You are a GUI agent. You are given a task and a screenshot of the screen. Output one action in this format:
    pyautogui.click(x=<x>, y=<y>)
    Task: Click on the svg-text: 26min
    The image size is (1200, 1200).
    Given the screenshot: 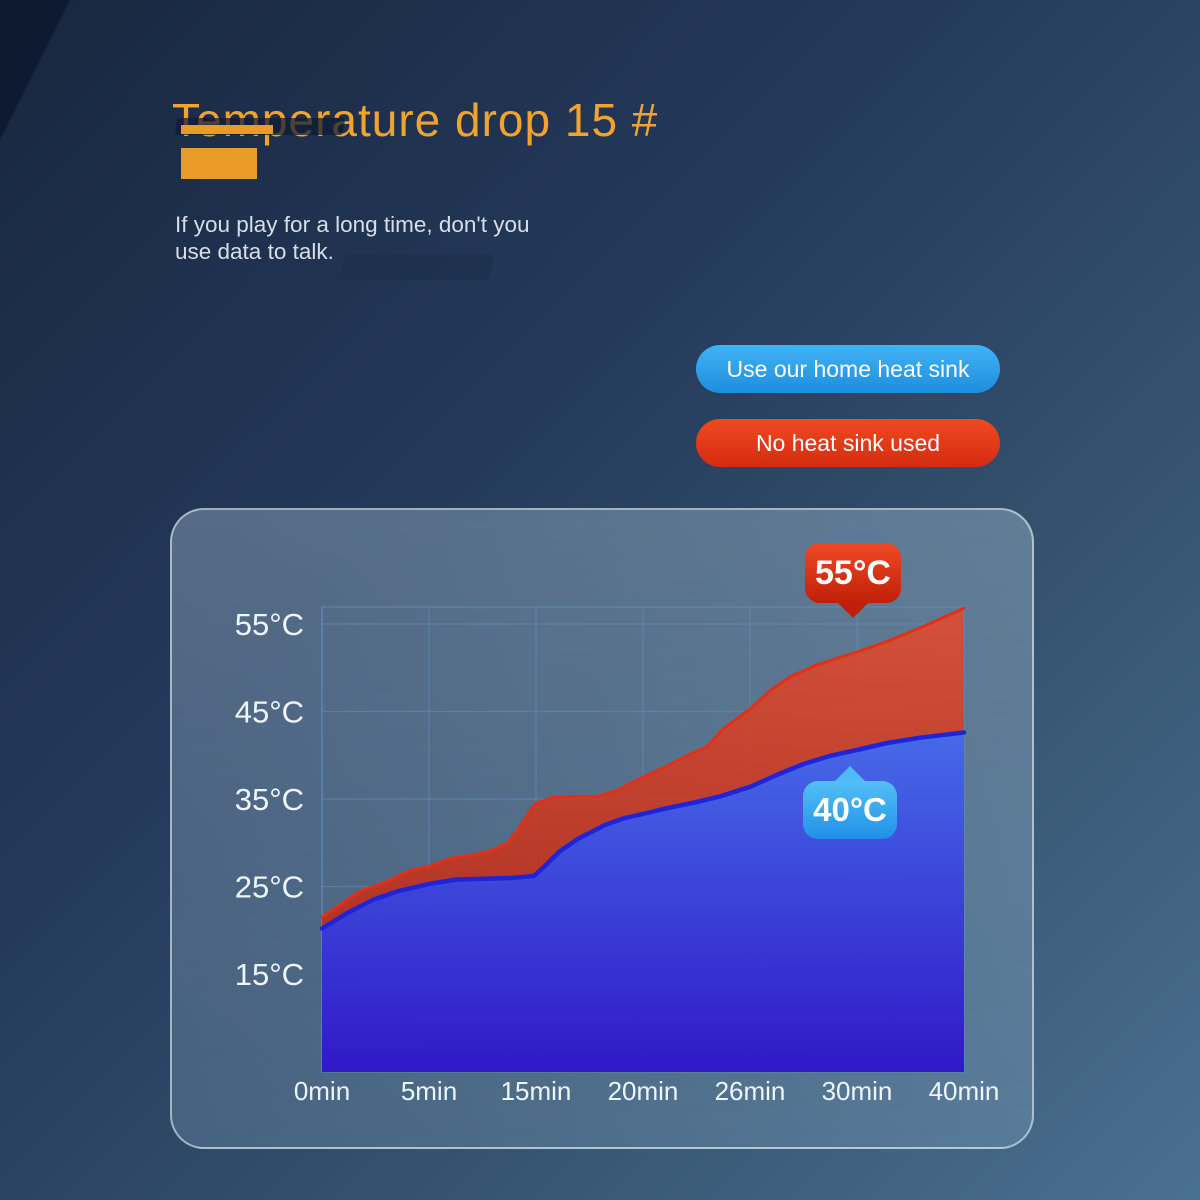 What is the action you would take?
    pyautogui.click(x=750, y=1091)
    